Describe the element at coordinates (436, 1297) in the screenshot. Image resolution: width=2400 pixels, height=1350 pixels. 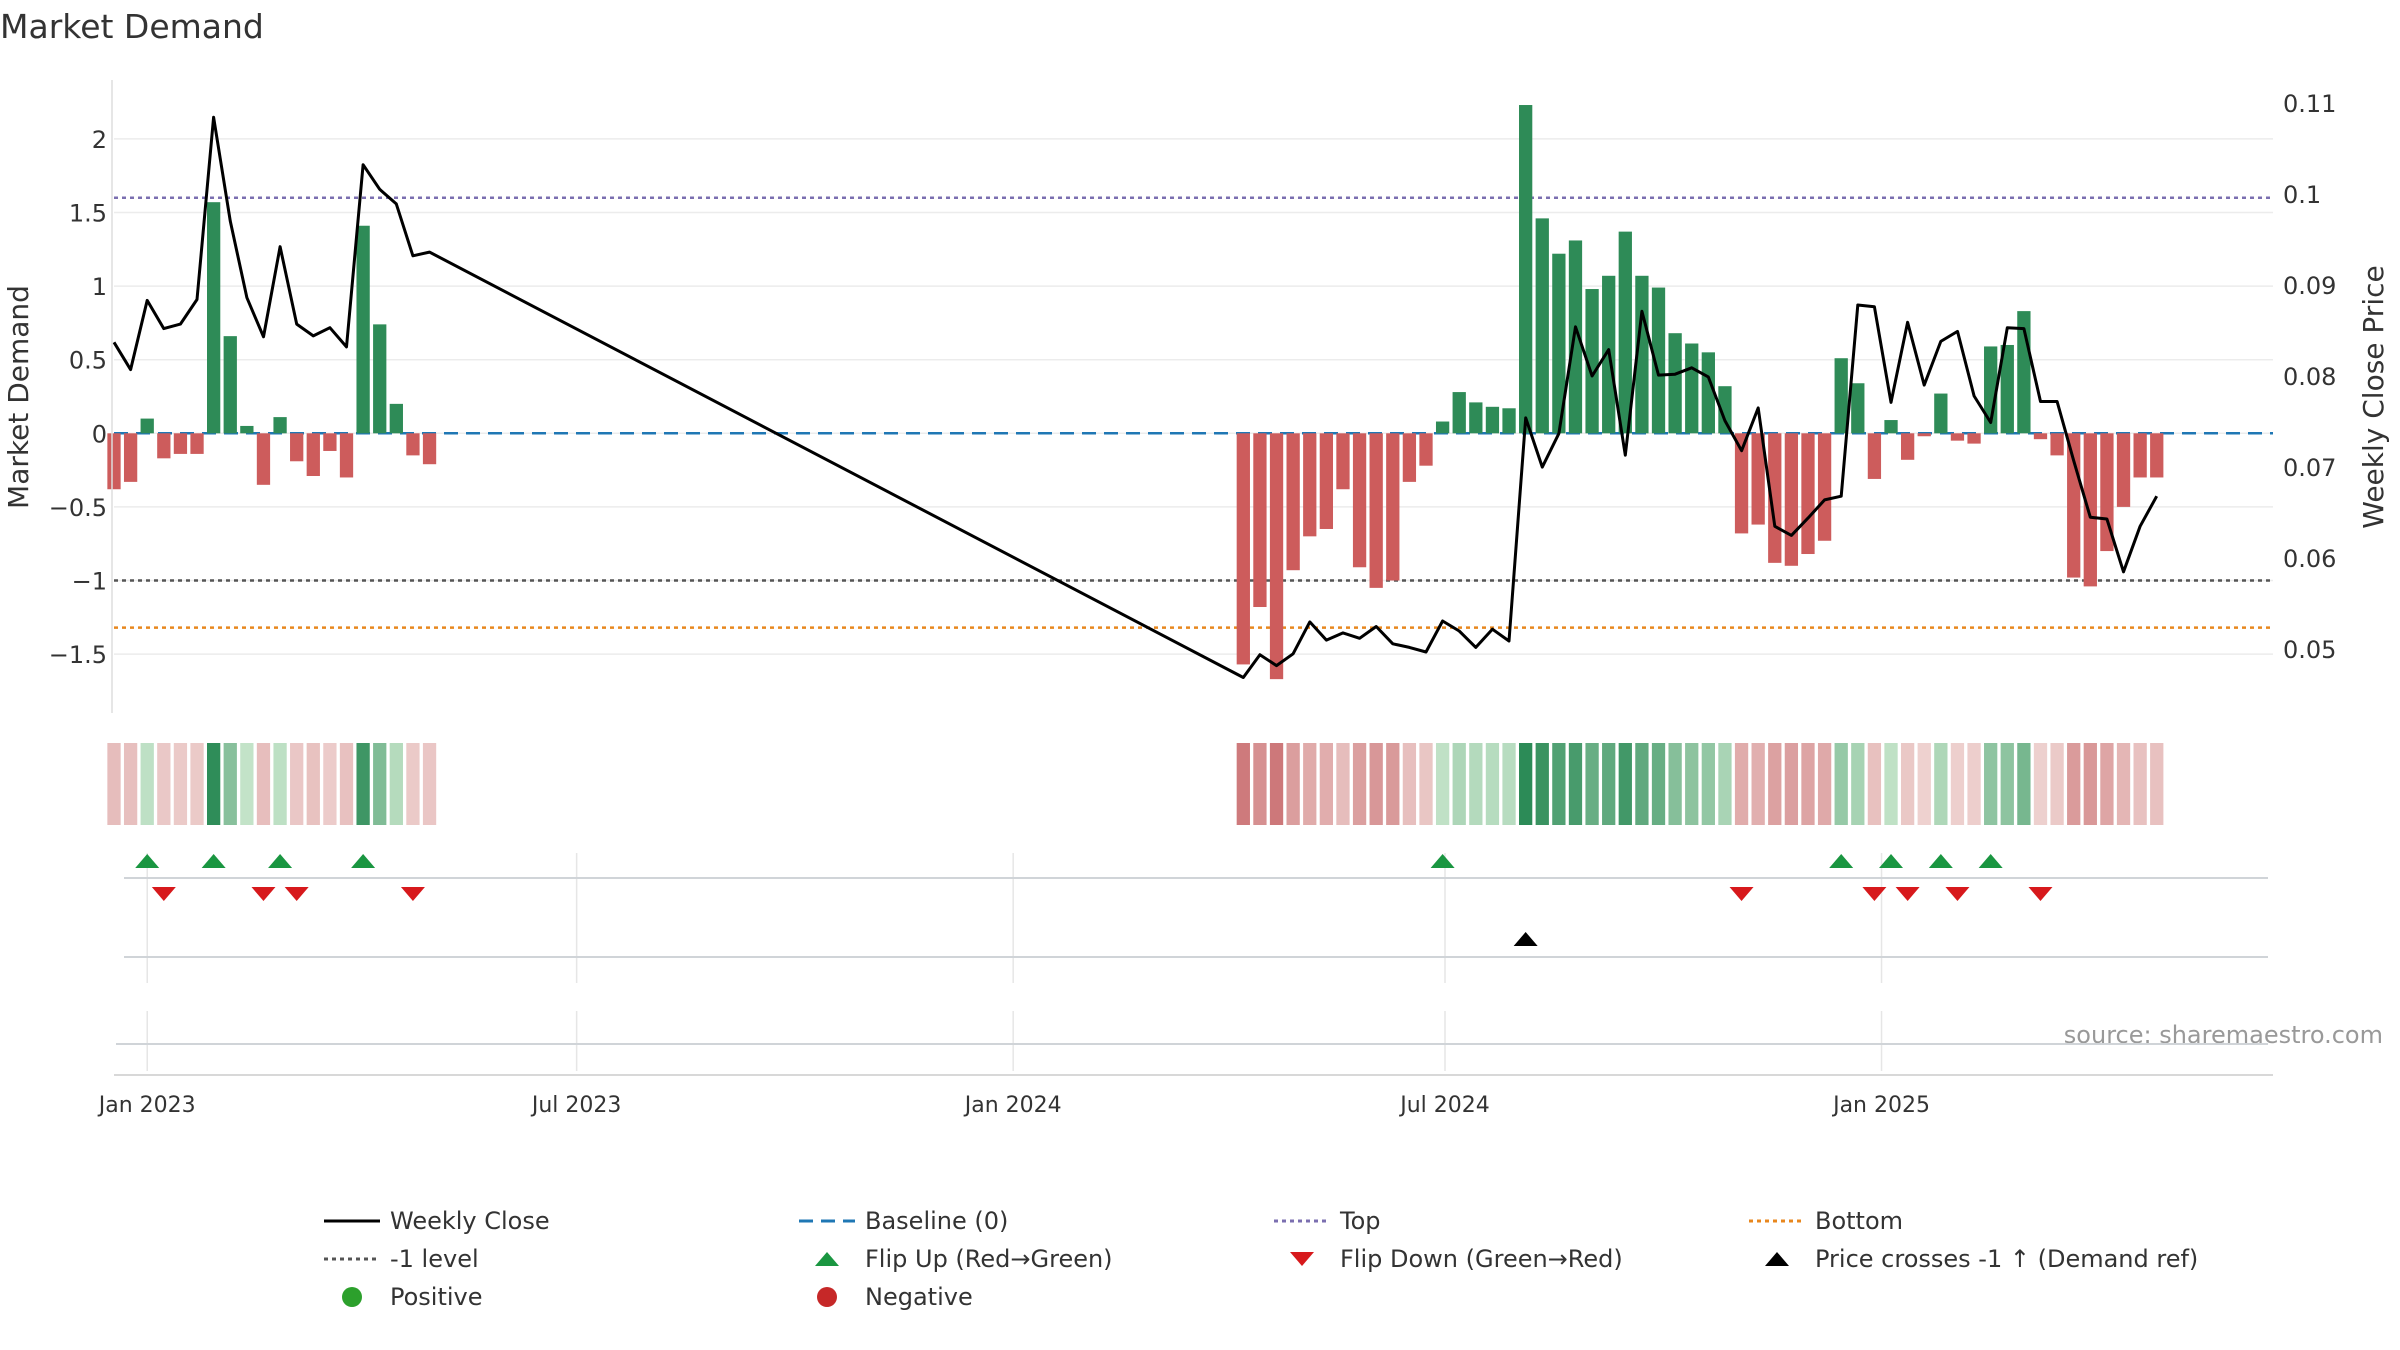
I see `legend-label: Positive` at that location.